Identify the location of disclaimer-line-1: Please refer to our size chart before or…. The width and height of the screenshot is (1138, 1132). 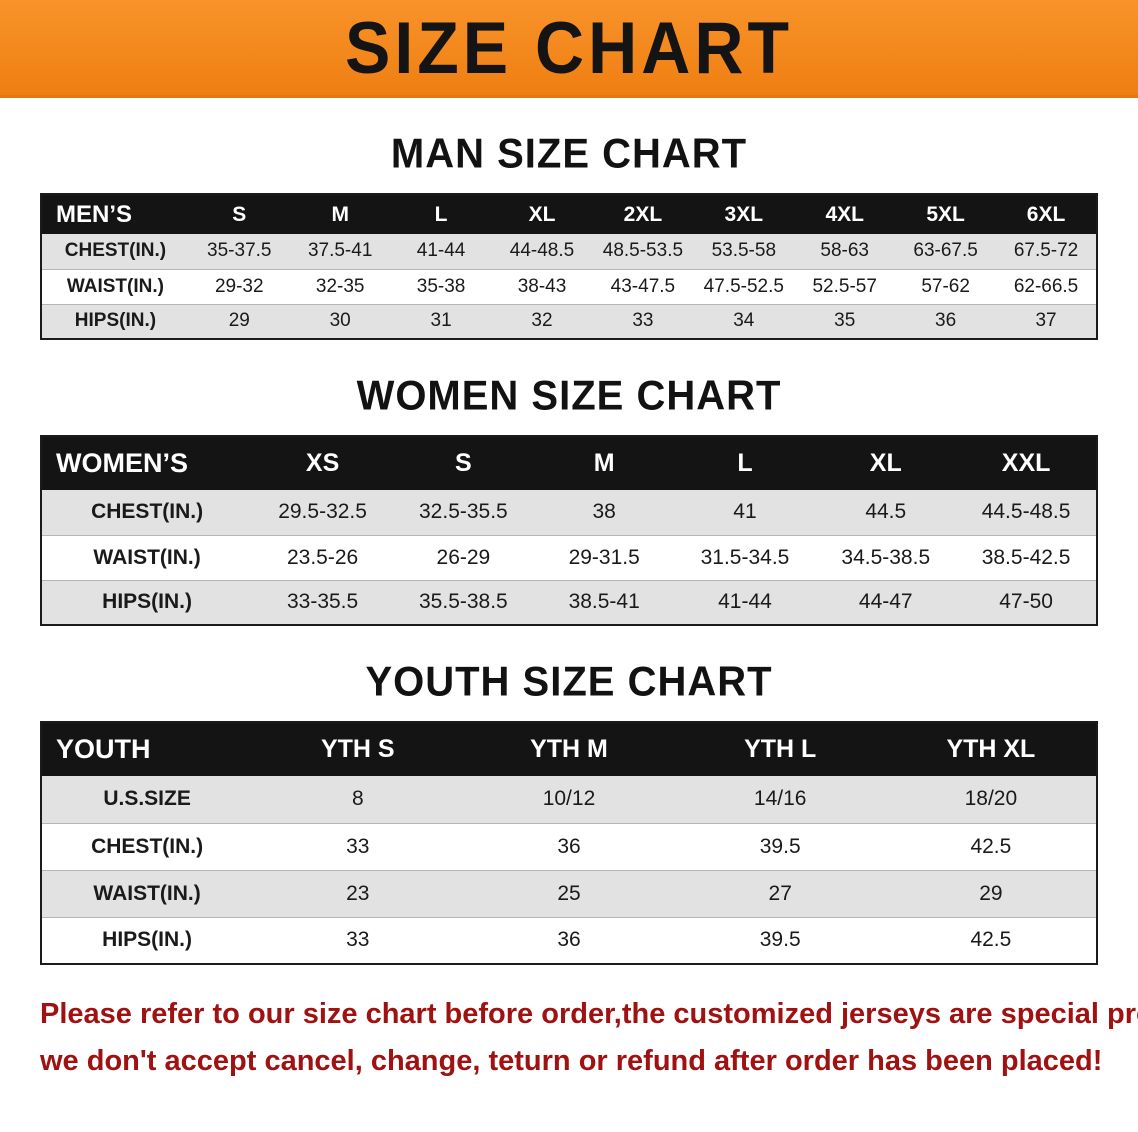
(589, 1014).